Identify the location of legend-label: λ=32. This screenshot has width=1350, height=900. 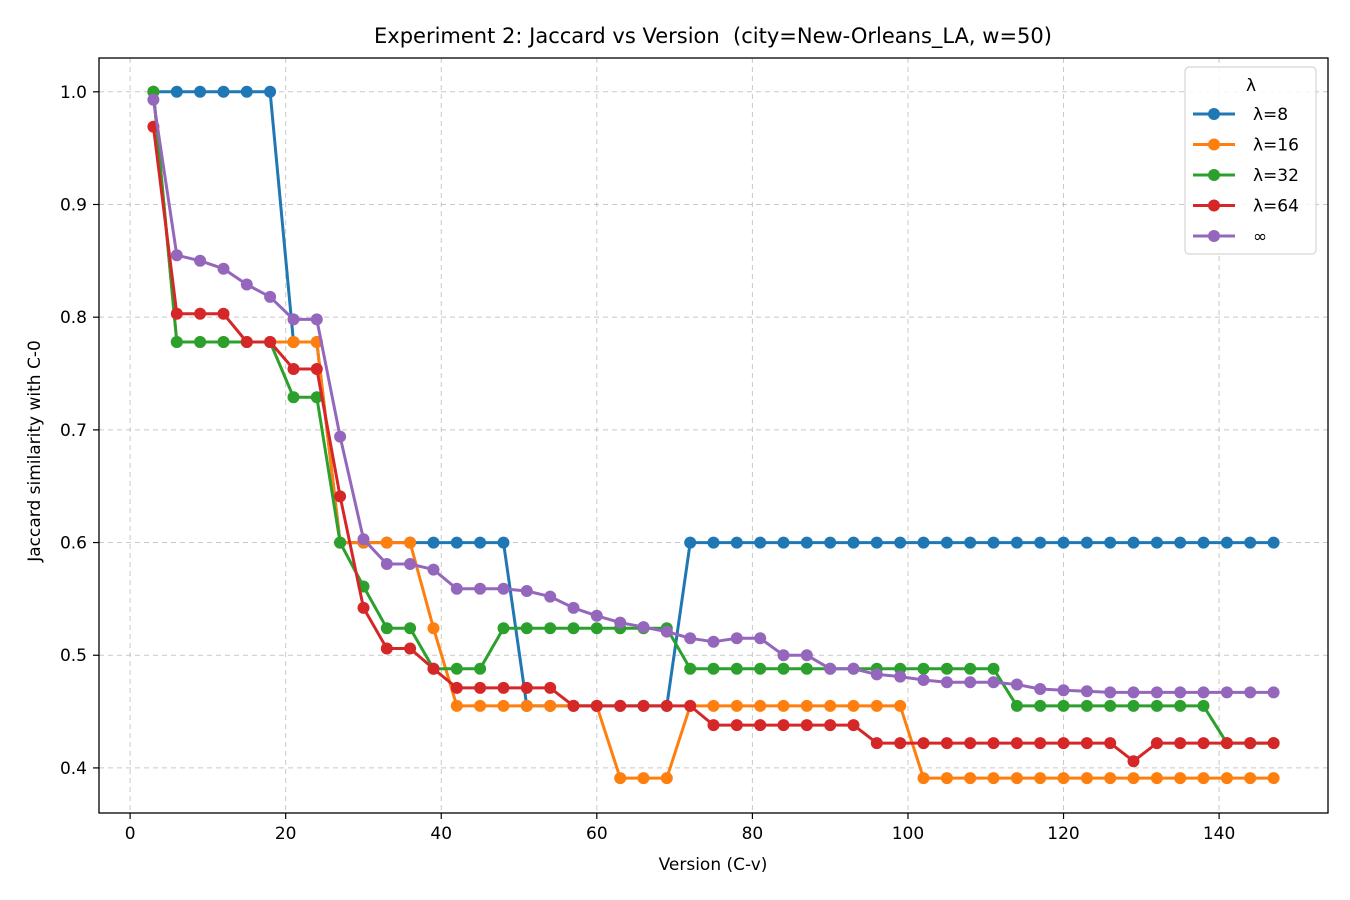
(1276, 176).